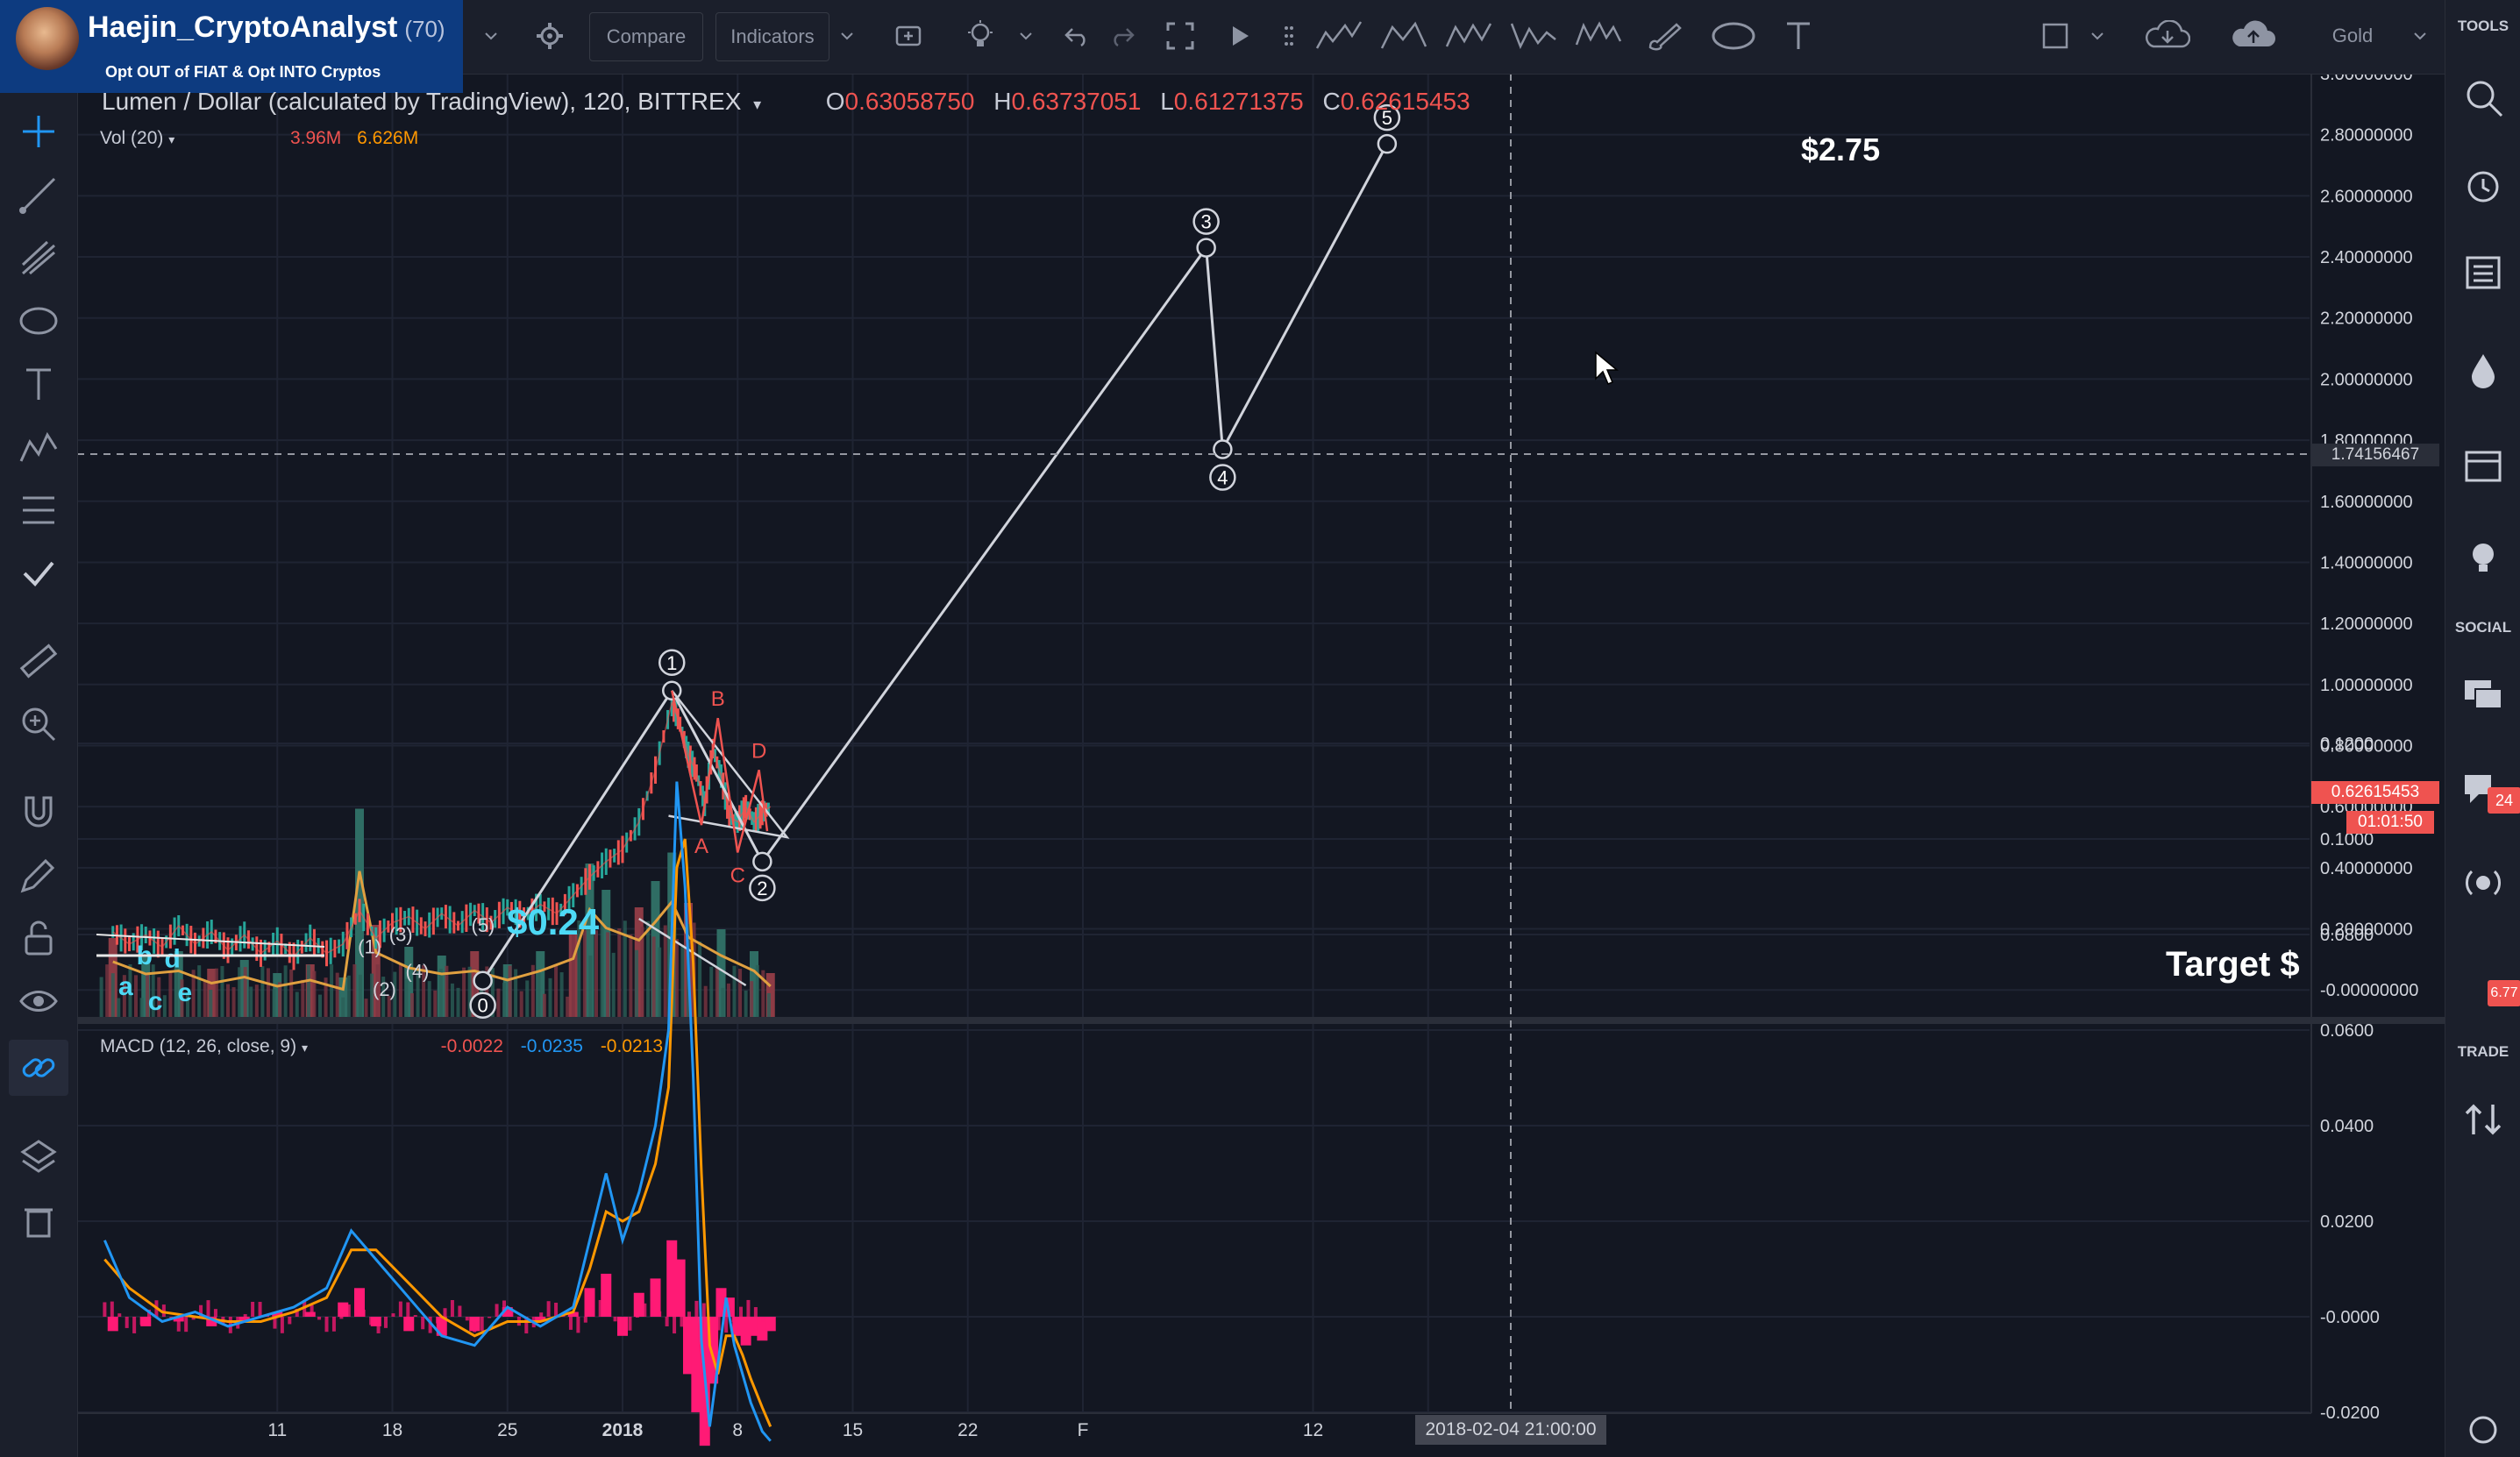 Image resolution: width=2520 pixels, height=1457 pixels. What do you see at coordinates (39, 724) in the screenshot?
I see `zoom-tool` at bounding box center [39, 724].